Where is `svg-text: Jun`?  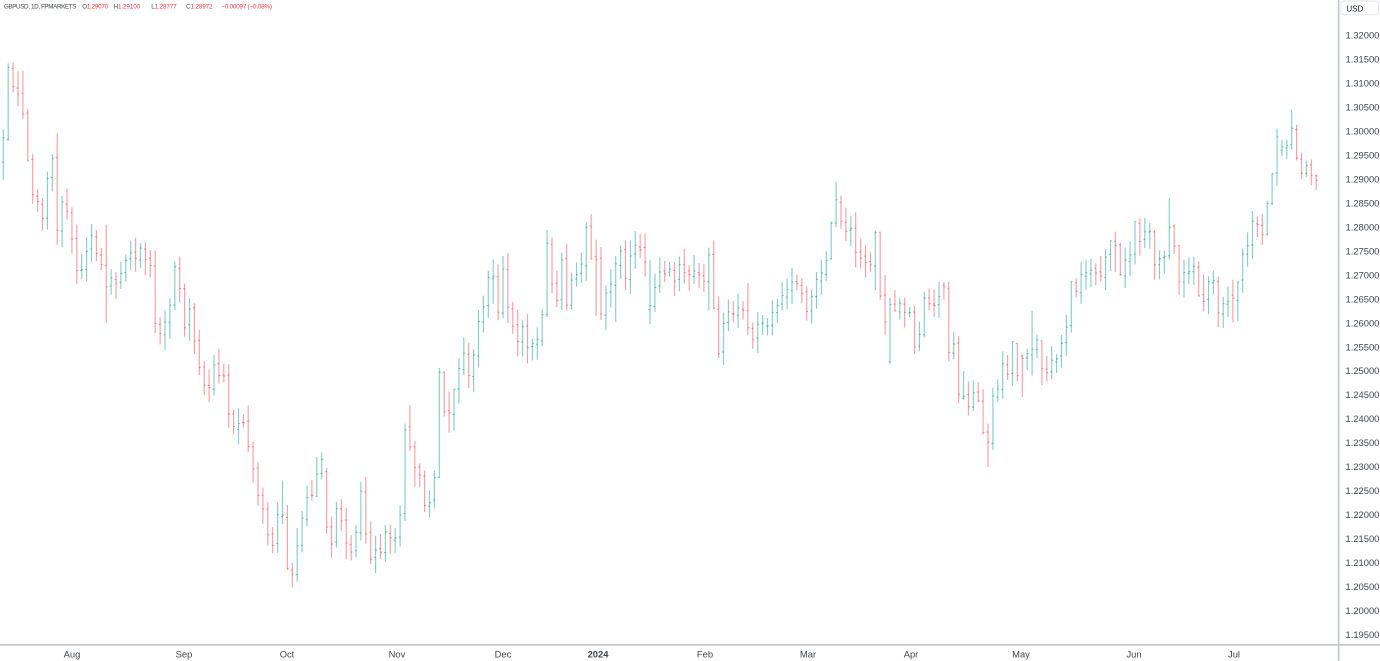 svg-text: Jun is located at coordinates (1133, 653).